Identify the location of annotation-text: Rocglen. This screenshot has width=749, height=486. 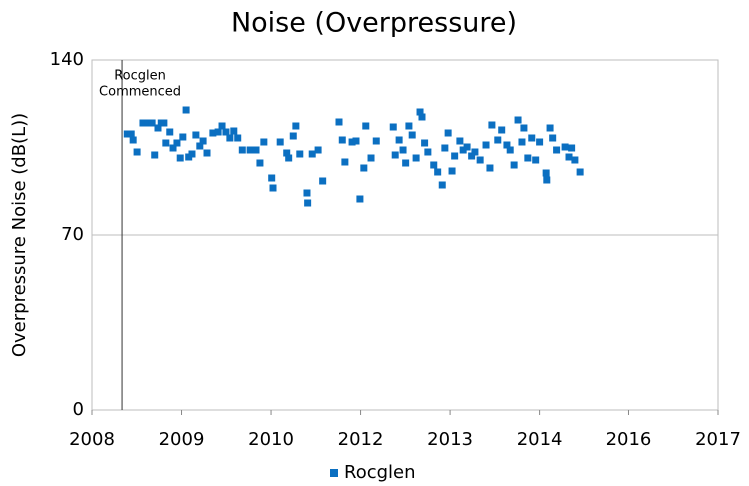
(140, 76).